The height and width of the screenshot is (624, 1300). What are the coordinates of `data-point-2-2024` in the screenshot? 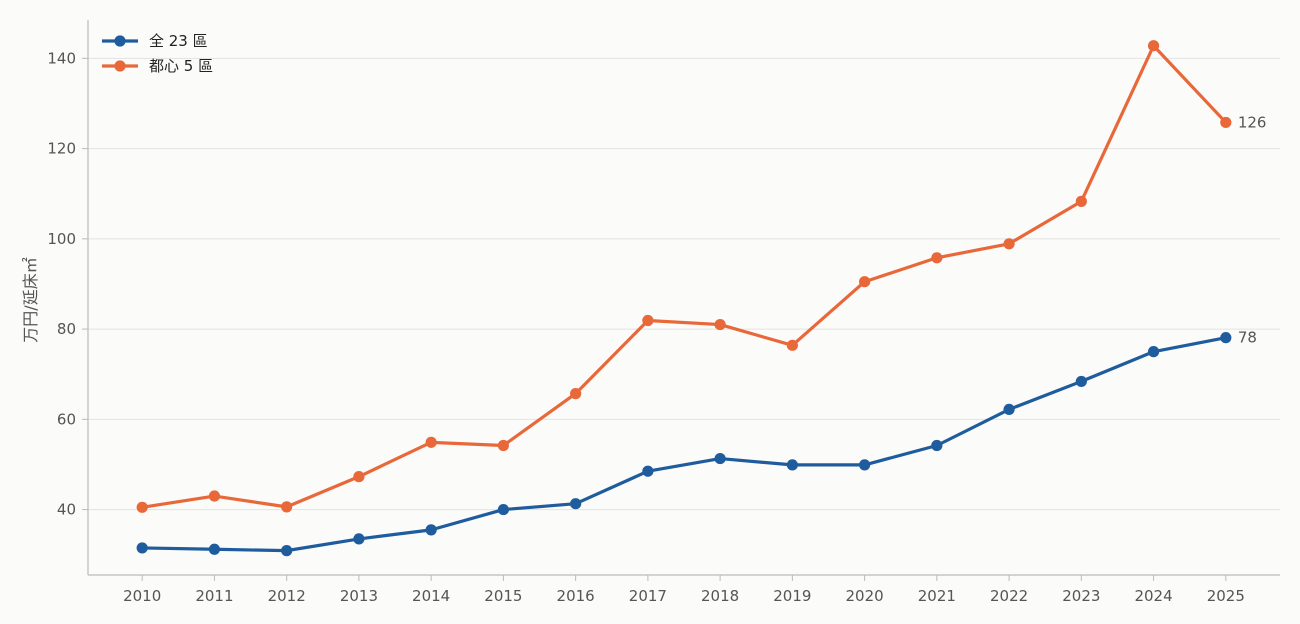 It's located at (1153, 46).